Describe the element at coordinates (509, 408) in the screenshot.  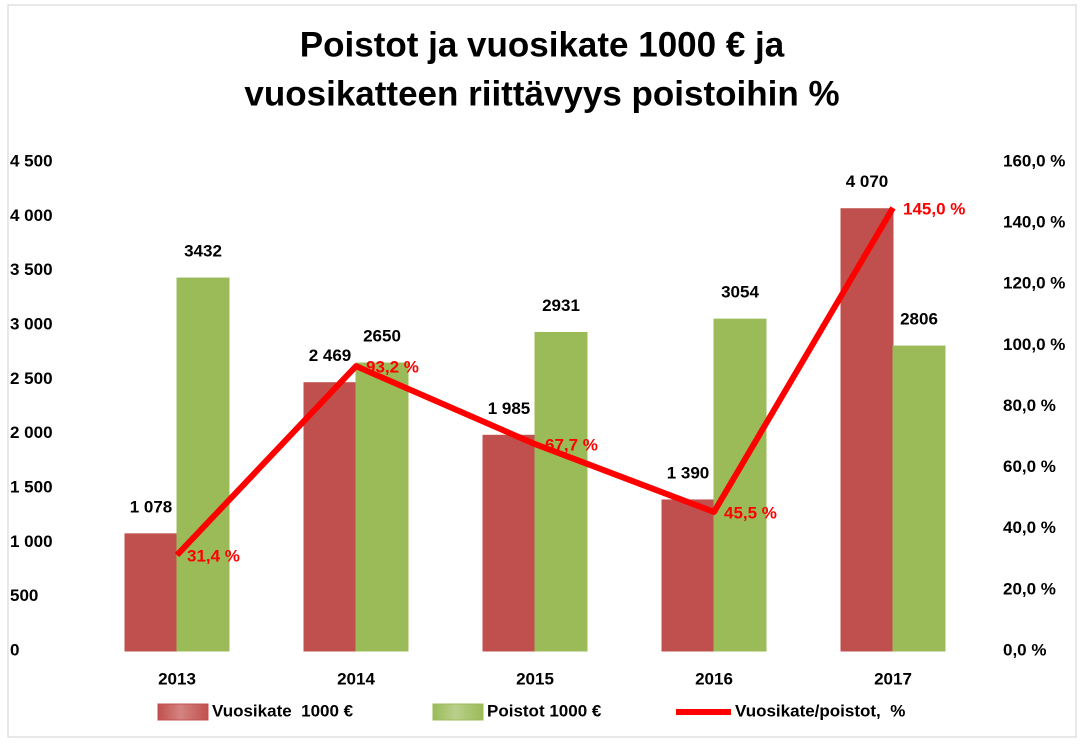
I see `data-label: 1 985` at that location.